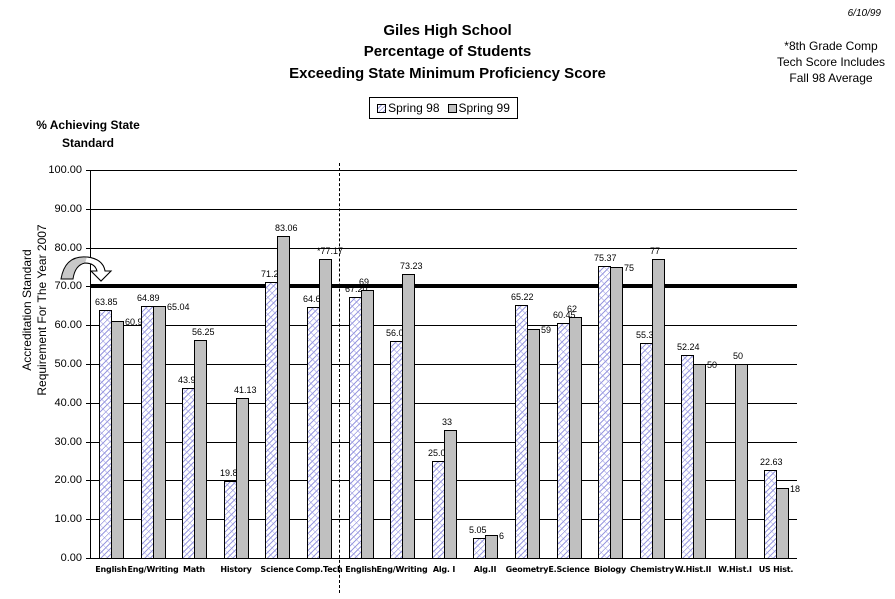 The width and height of the screenshot is (895, 599). Describe the element at coordinates (68, 402) in the screenshot. I see `y-tick-label: 40.00` at that location.